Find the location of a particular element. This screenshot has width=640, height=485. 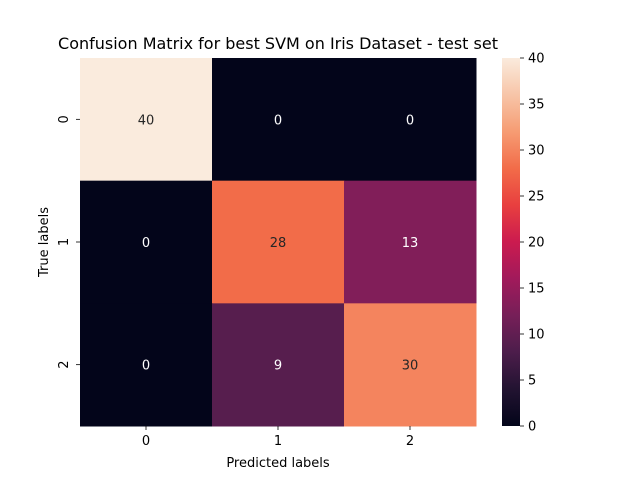

cell-annotation-0-0: 40 is located at coordinates (146, 120).